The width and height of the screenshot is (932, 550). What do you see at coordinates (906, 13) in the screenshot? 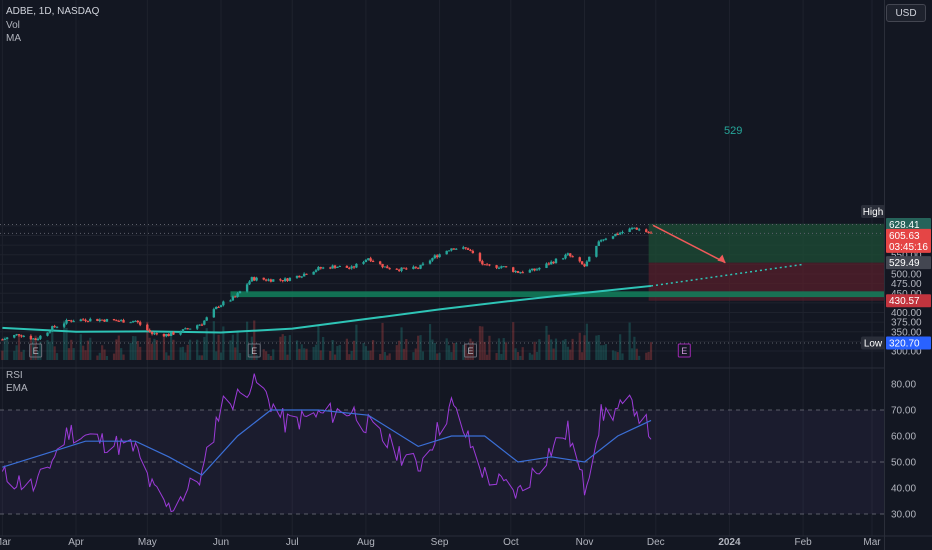
I see `currency-button: USD` at bounding box center [906, 13].